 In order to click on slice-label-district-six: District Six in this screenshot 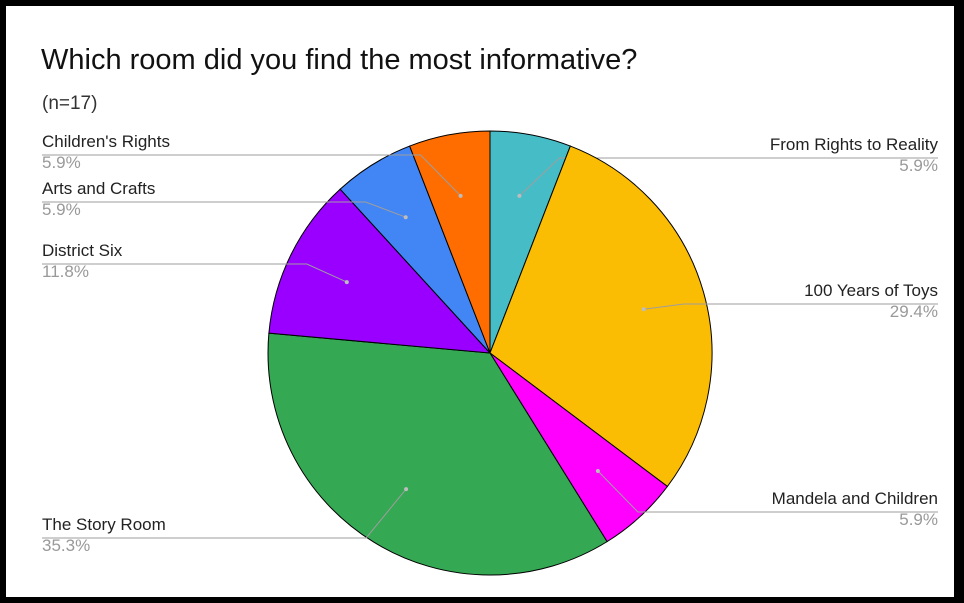, I will do `click(82, 250)`.